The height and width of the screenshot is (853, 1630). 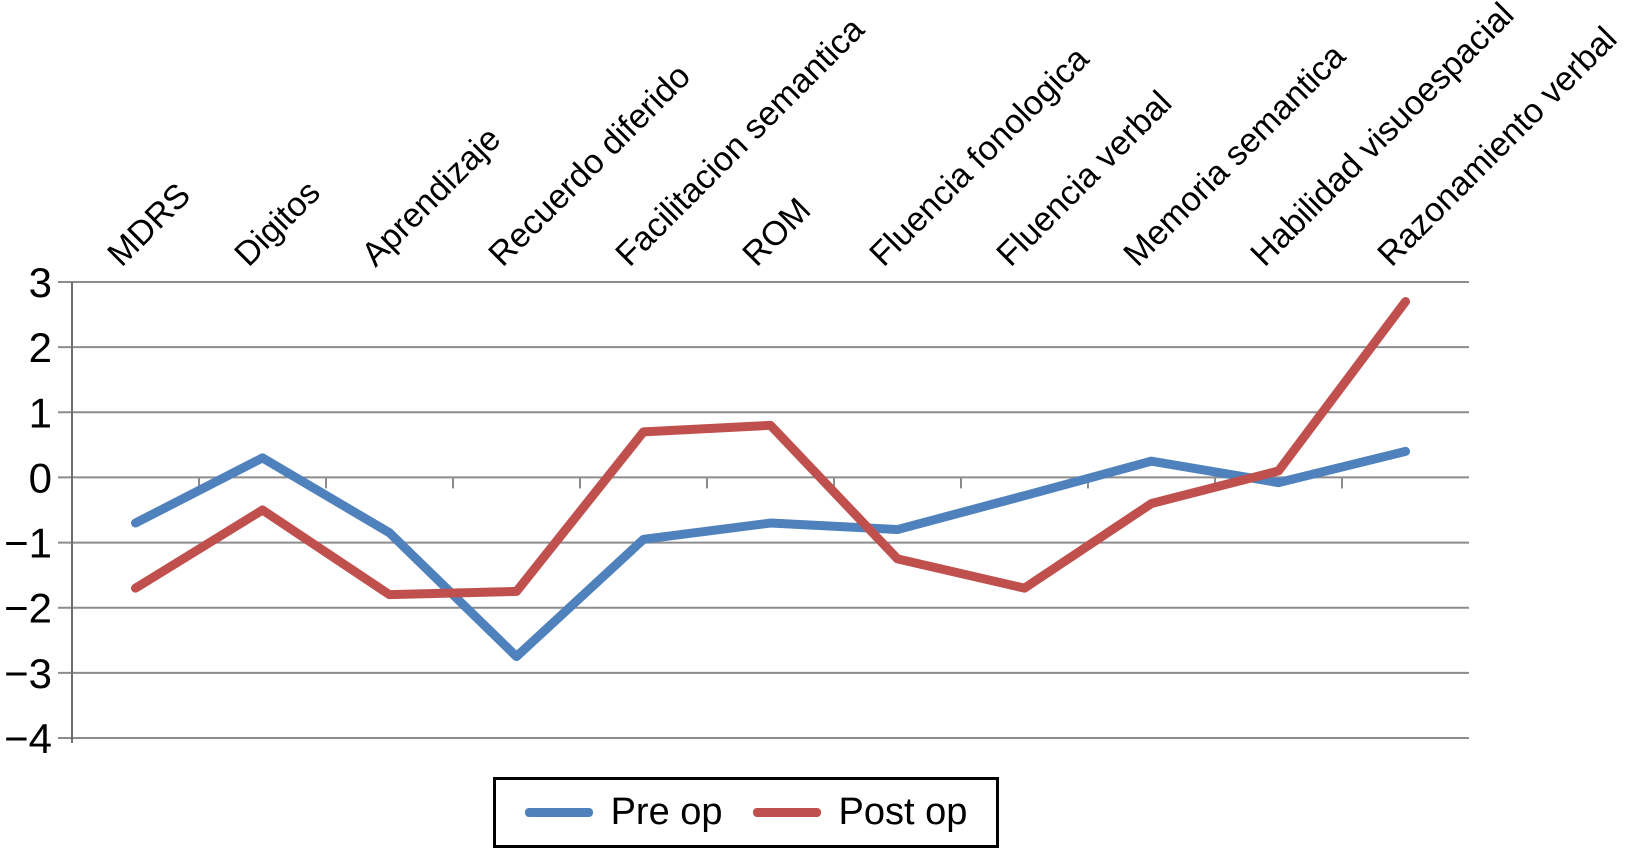 What do you see at coordinates (739, 141) in the screenshot?
I see `x-axis-label: Facilitacion semantica` at bounding box center [739, 141].